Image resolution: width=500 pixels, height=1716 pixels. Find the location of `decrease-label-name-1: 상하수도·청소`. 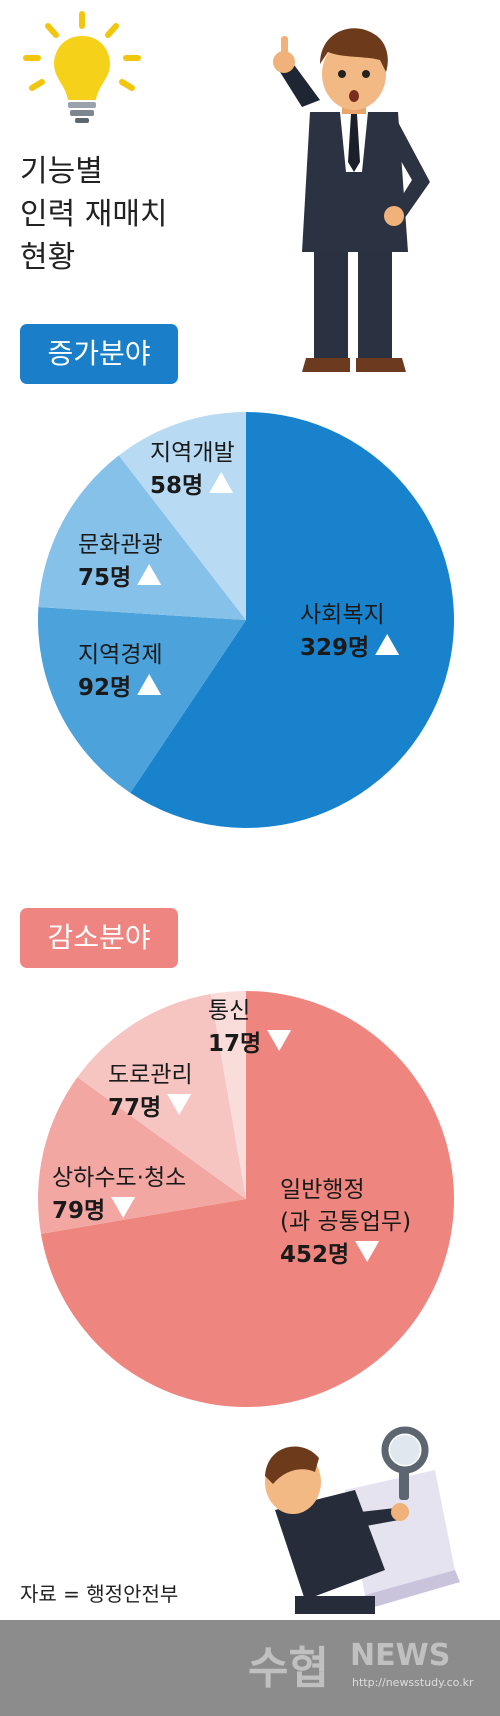

decrease-label-name-1: 상하수도·청소 is located at coordinates (119, 1178).